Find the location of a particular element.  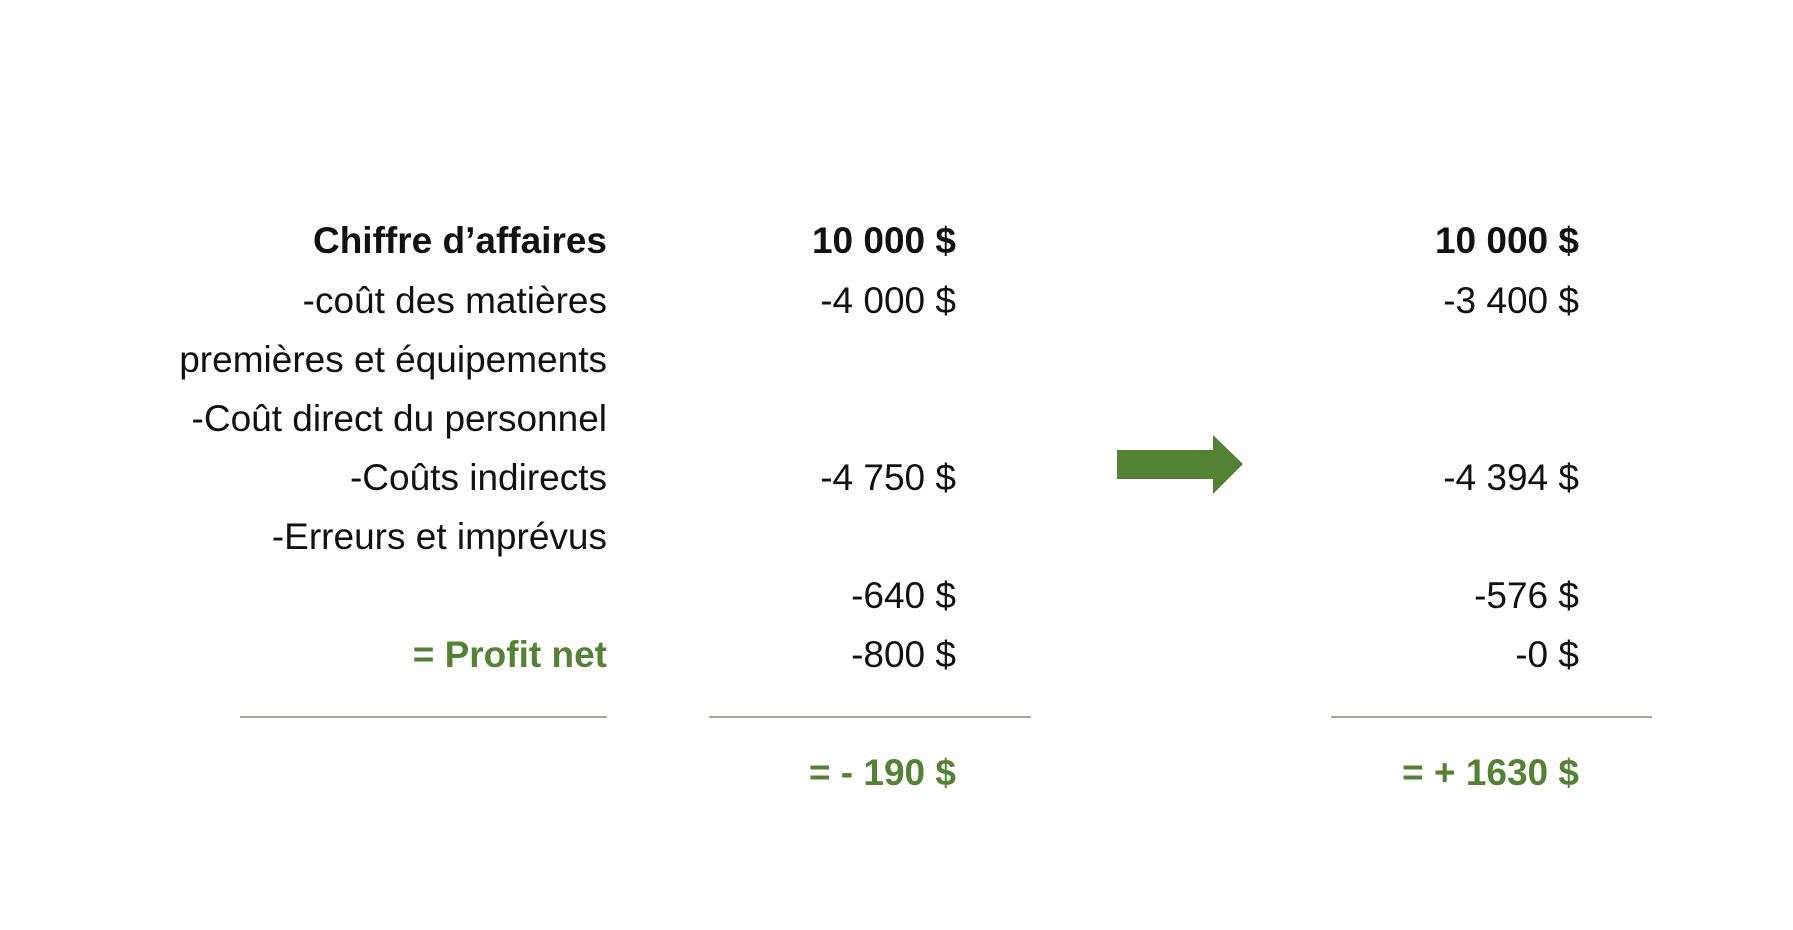

label-direct-personnel: -Coût direct du personnel is located at coordinates (399, 418).